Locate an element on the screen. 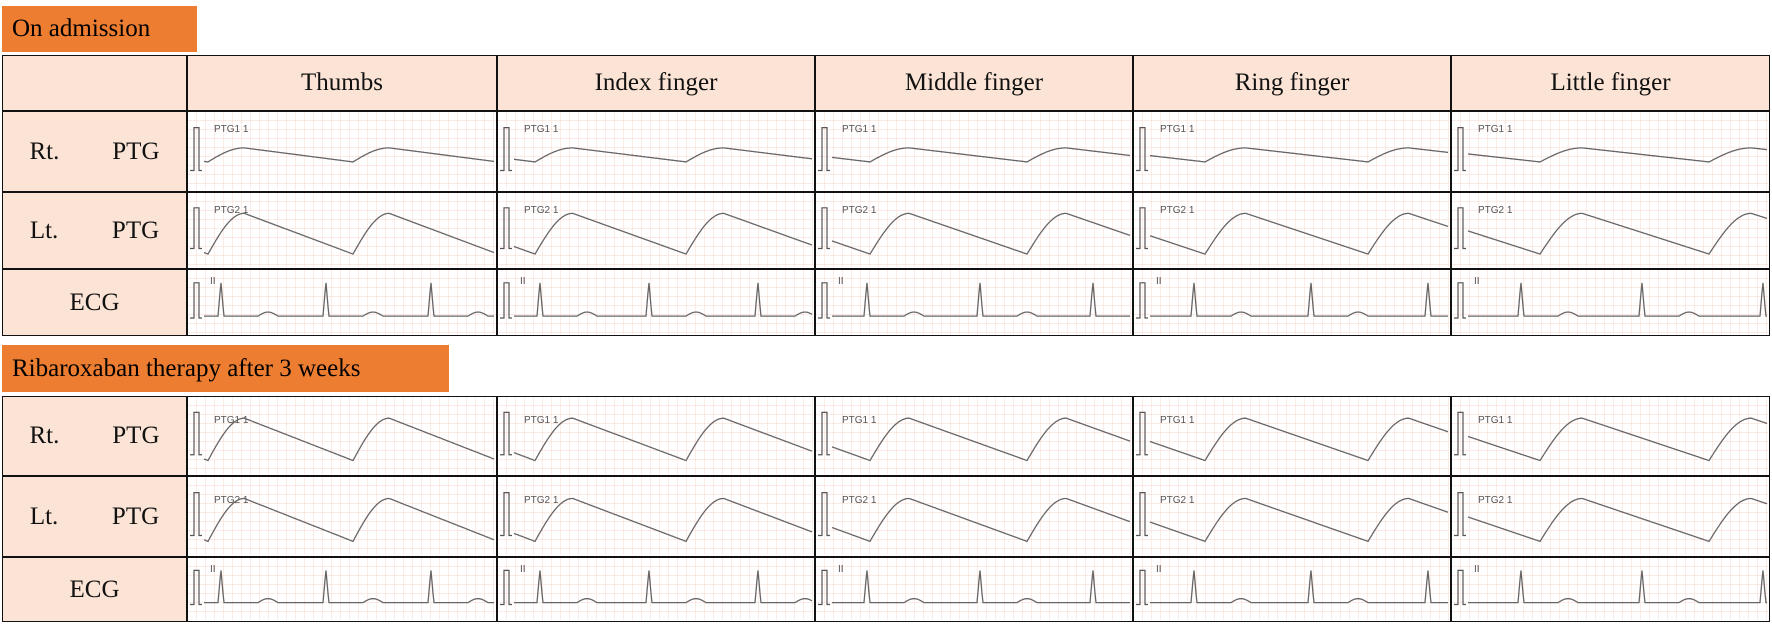  row-label: Lt. PTG is located at coordinates (94, 516).